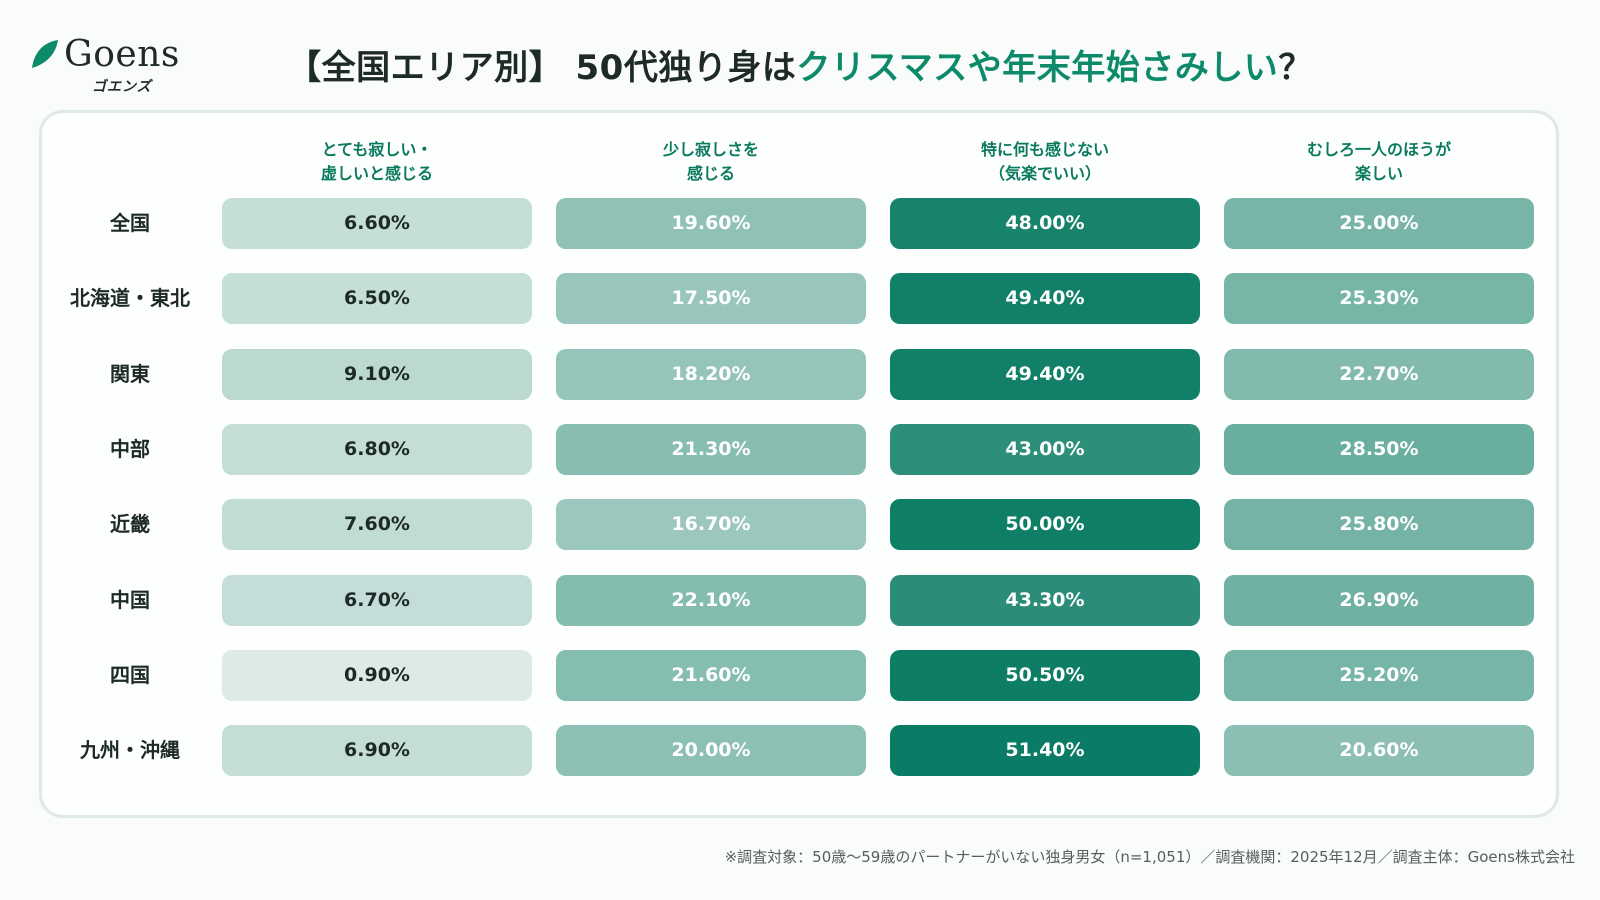  Describe the element at coordinates (711, 162) in the screenshot. I see `column-header-2: 少し寂しさを 感じる` at that location.